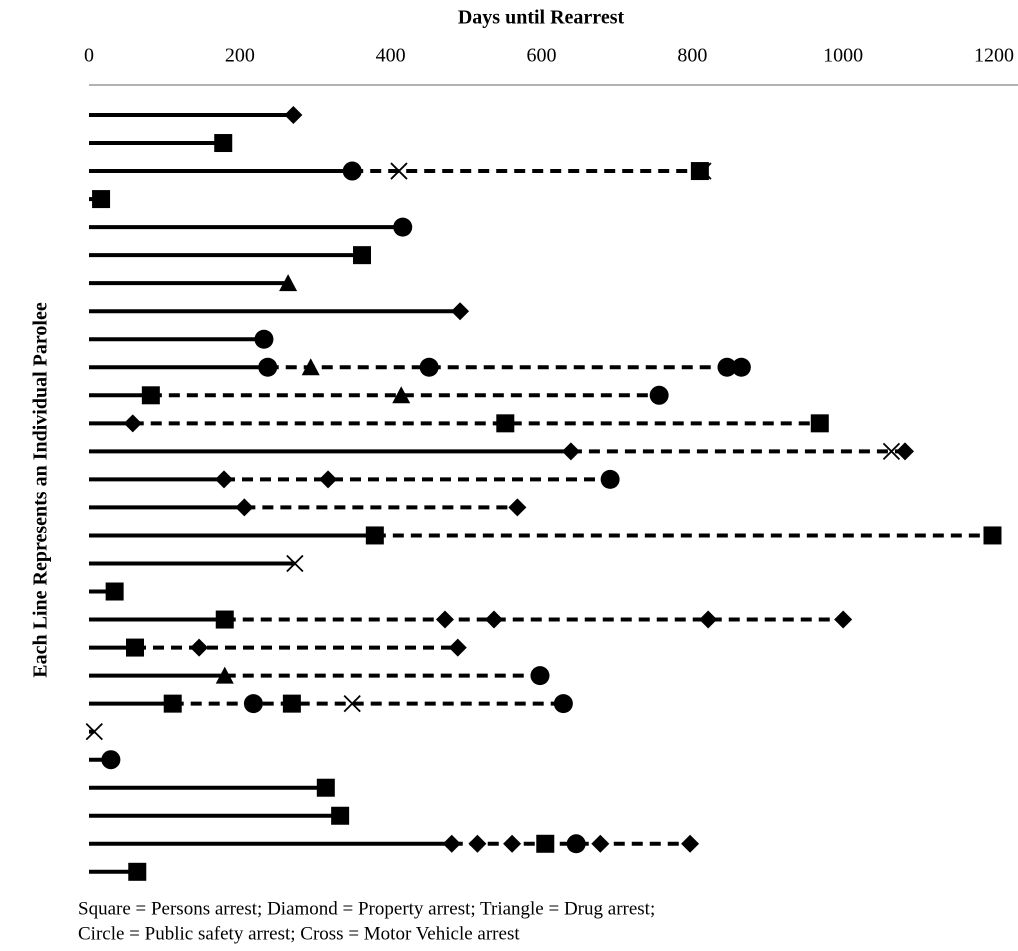 The height and width of the screenshot is (951, 1018). What do you see at coordinates (542, 56) in the screenshot?
I see `x-tick-label: 600` at bounding box center [542, 56].